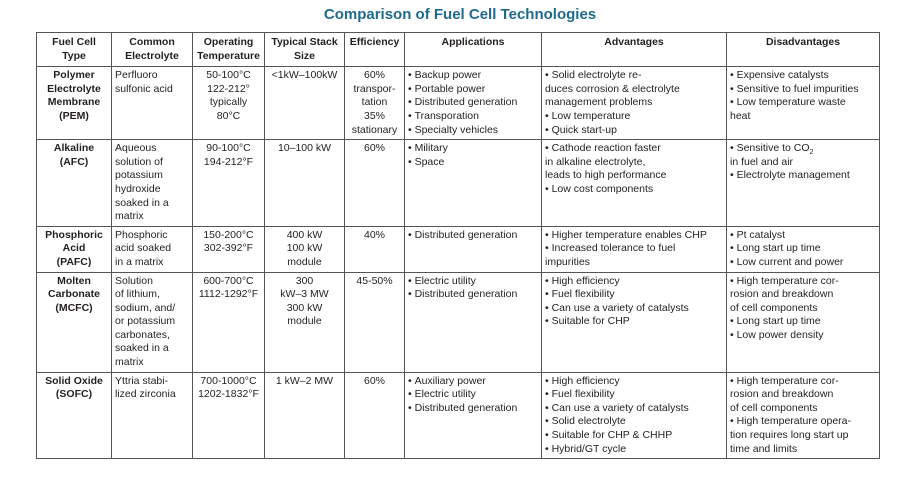 Image resolution: width=920 pixels, height=489 pixels. What do you see at coordinates (431, 148) in the screenshot?
I see `item-text: Military` at bounding box center [431, 148].